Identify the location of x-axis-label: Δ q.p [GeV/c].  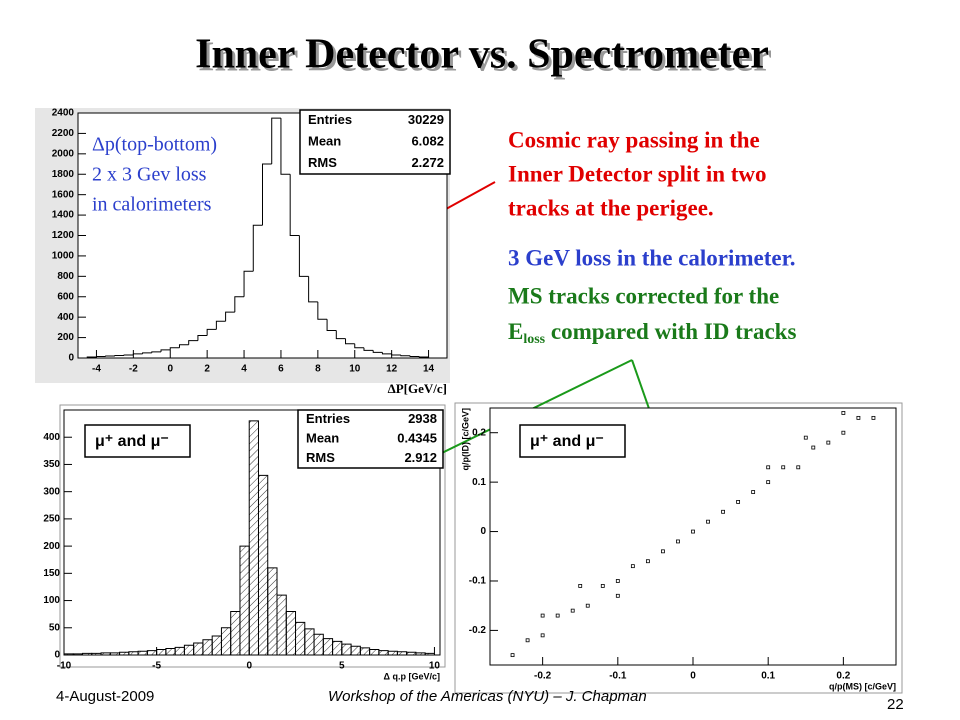
(412, 676).